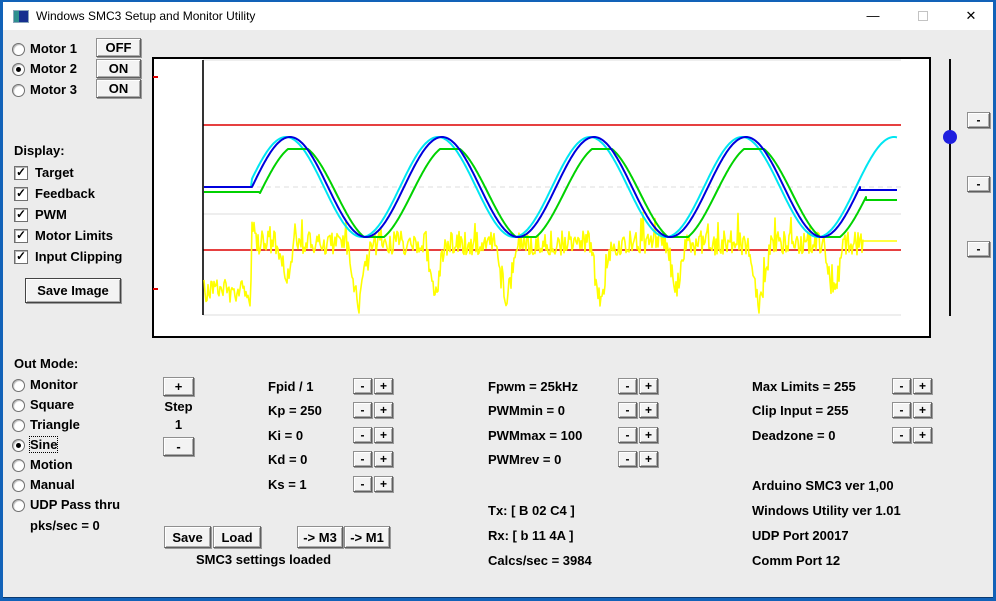 The height and width of the screenshot is (601, 996). I want to click on out-mode-heading: Out Mode:, so click(46, 363).